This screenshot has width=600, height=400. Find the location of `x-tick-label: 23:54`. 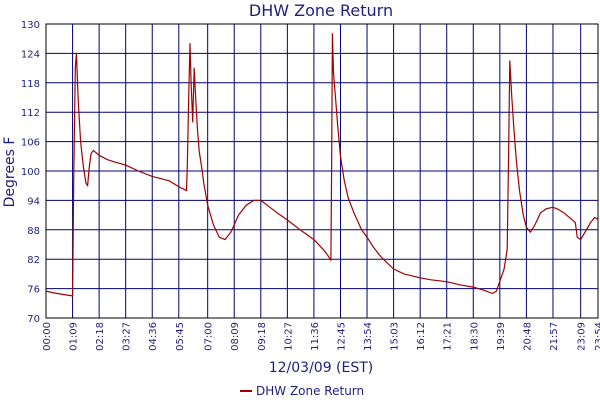

x-tick-label: 23:54 is located at coordinates (597, 336).